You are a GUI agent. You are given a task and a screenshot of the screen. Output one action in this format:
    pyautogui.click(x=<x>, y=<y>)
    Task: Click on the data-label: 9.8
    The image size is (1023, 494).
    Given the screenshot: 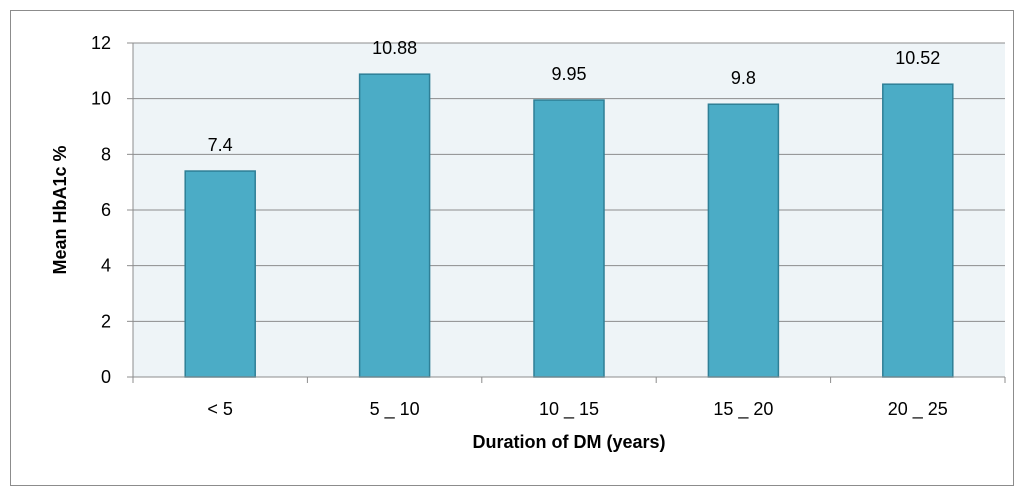 What is the action you would take?
    pyautogui.click(x=743, y=78)
    